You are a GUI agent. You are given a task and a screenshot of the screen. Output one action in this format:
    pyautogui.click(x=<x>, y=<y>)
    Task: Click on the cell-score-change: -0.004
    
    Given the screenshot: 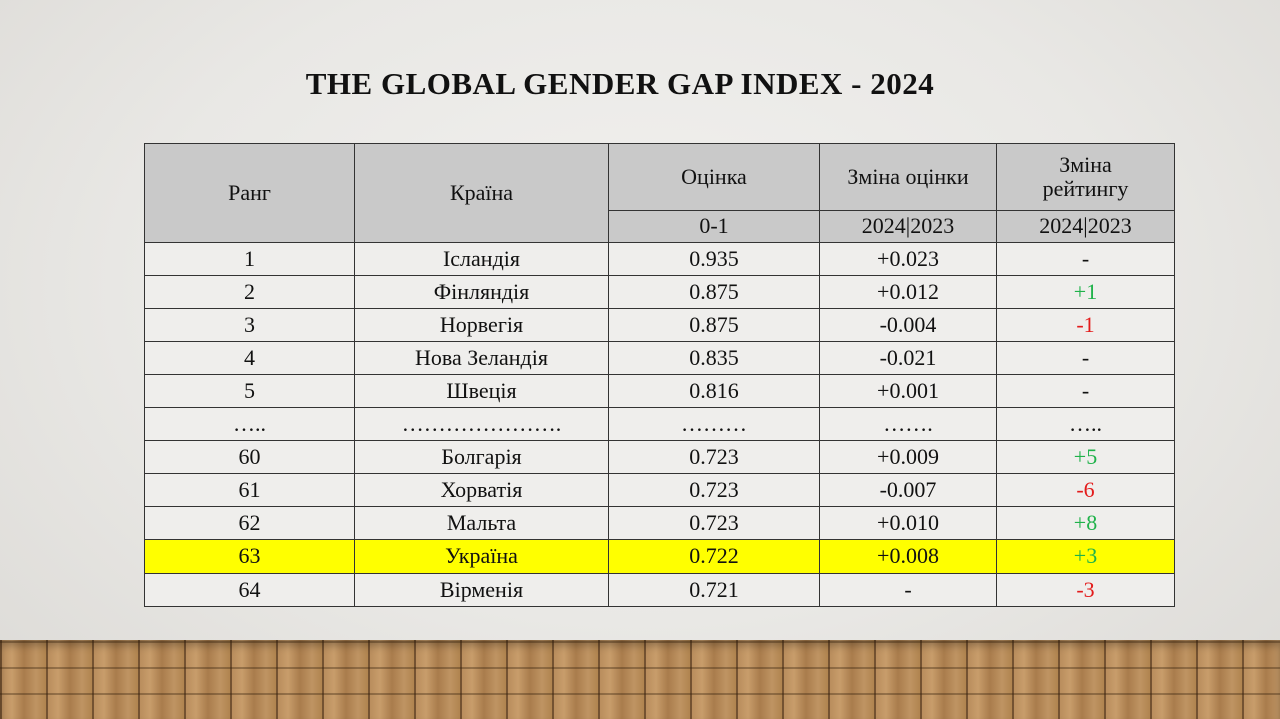 What is the action you would take?
    pyautogui.click(x=908, y=325)
    